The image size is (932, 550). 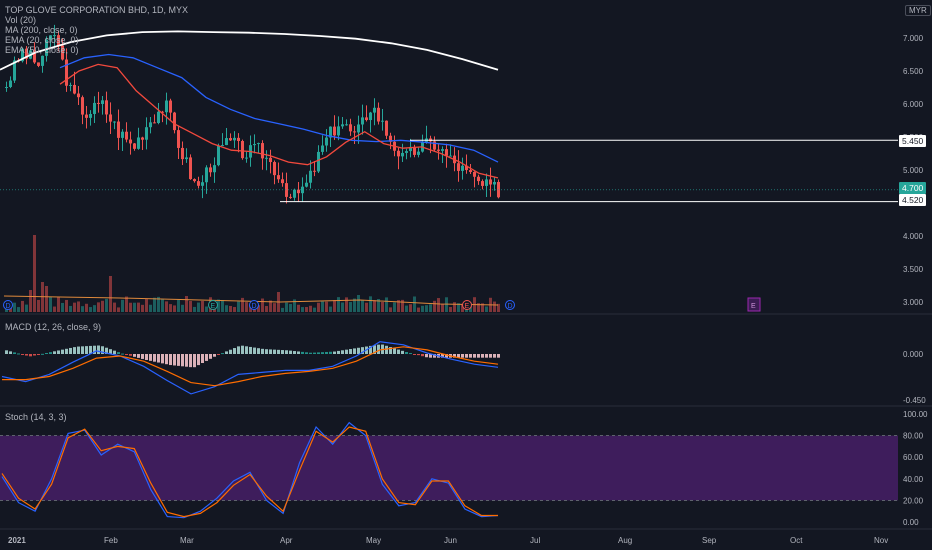 I want to click on macd-legend: MACD (12, 26, close, 9), so click(x=53, y=327).